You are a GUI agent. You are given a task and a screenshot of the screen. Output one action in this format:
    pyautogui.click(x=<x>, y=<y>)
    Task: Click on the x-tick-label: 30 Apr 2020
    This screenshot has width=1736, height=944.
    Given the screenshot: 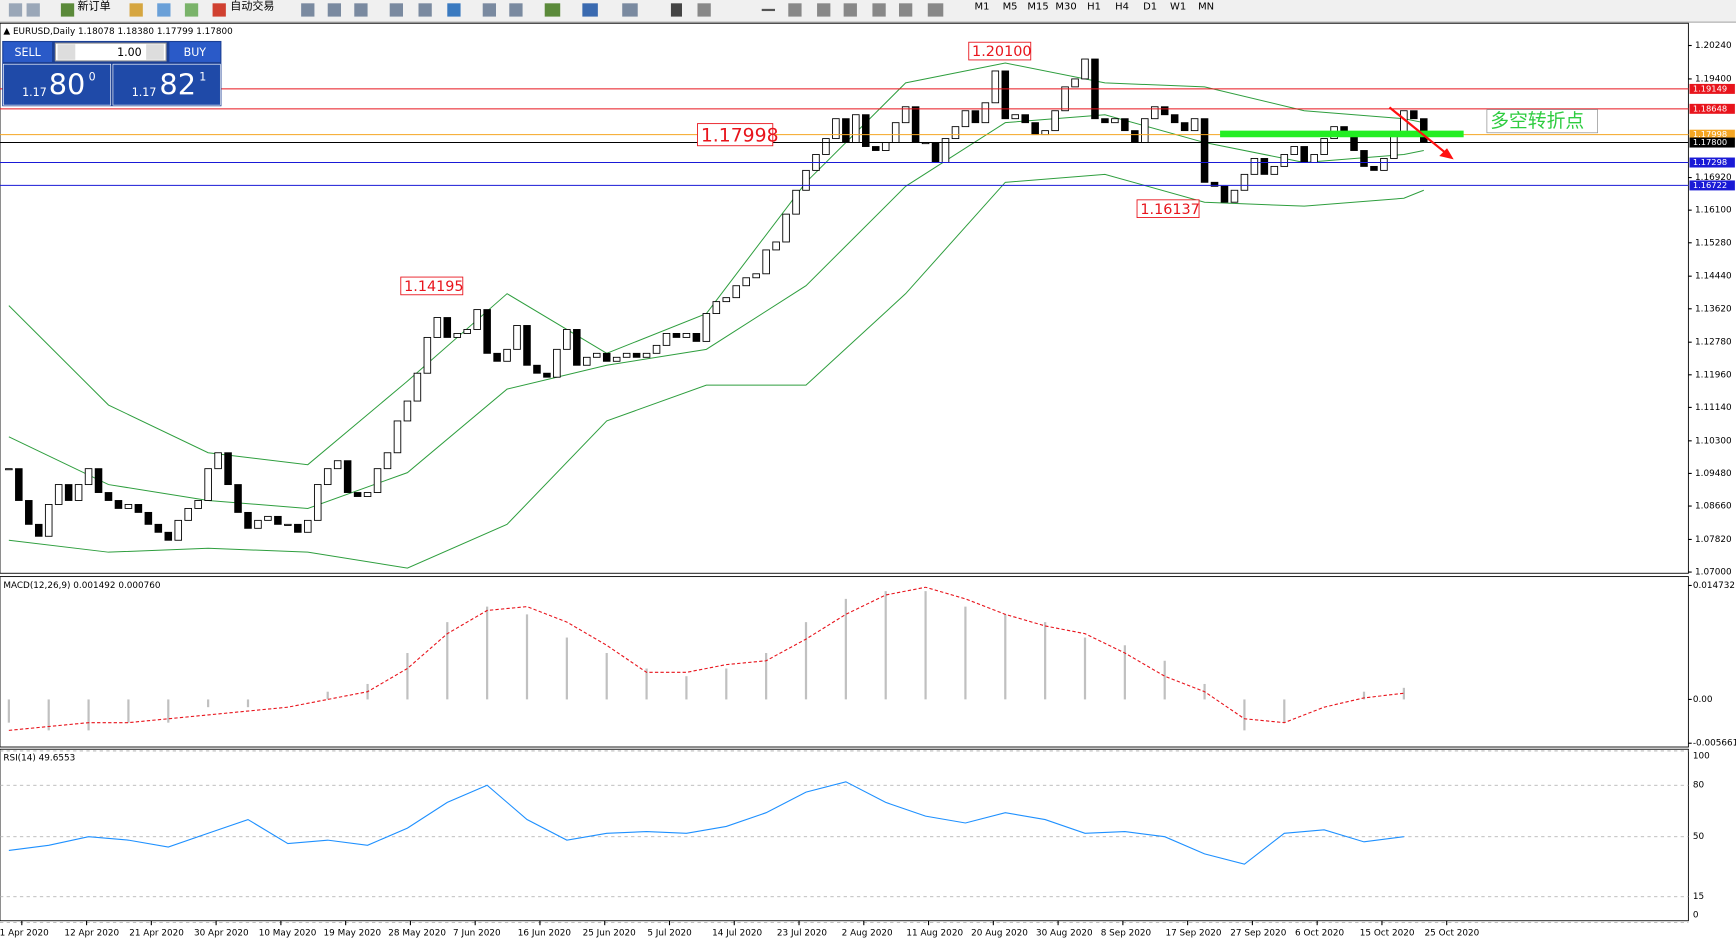 What is the action you would take?
    pyautogui.click(x=221, y=933)
    